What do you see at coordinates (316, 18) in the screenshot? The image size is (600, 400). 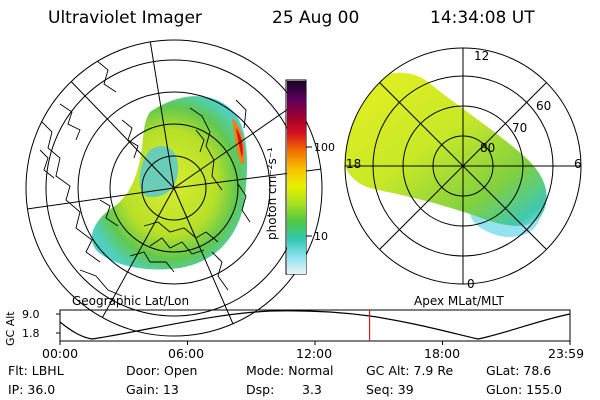 I see `date-label: 25 Aug 00` at bounding box center [316, 18].